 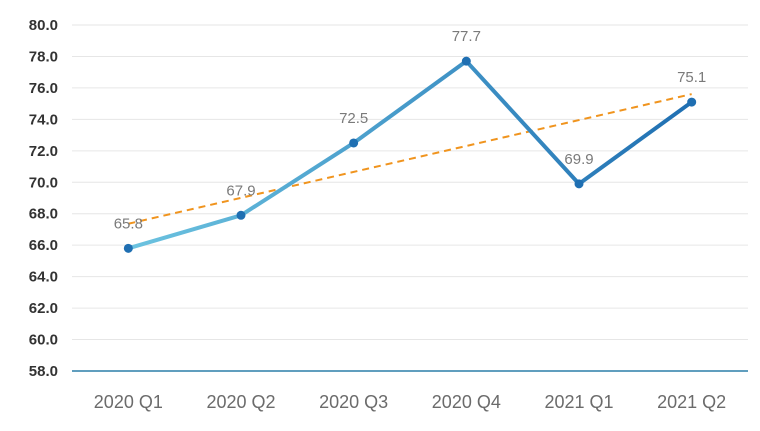 I want to click on x-tick-label: 2020 Q3, so click(x=353, y=402).